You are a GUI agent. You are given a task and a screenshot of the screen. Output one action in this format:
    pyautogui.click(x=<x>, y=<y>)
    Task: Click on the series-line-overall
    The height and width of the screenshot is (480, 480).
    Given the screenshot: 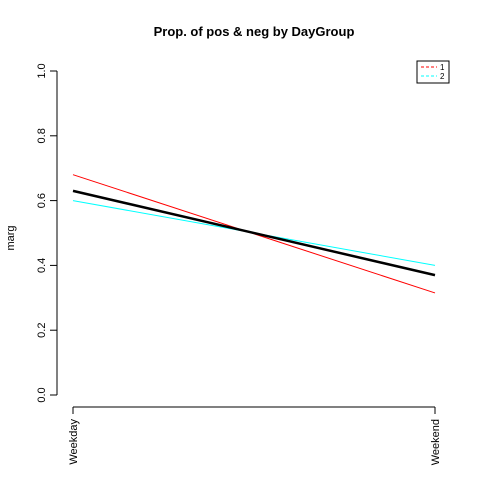 What is the action you would take?
    pyautogui.click(x=254, y=233)
    